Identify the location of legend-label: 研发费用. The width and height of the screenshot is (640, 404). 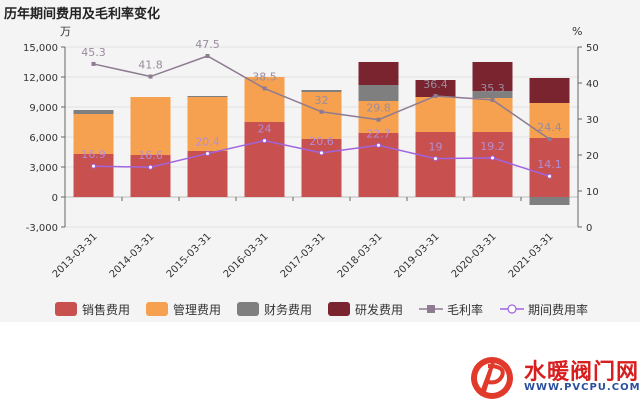
(379, 309).